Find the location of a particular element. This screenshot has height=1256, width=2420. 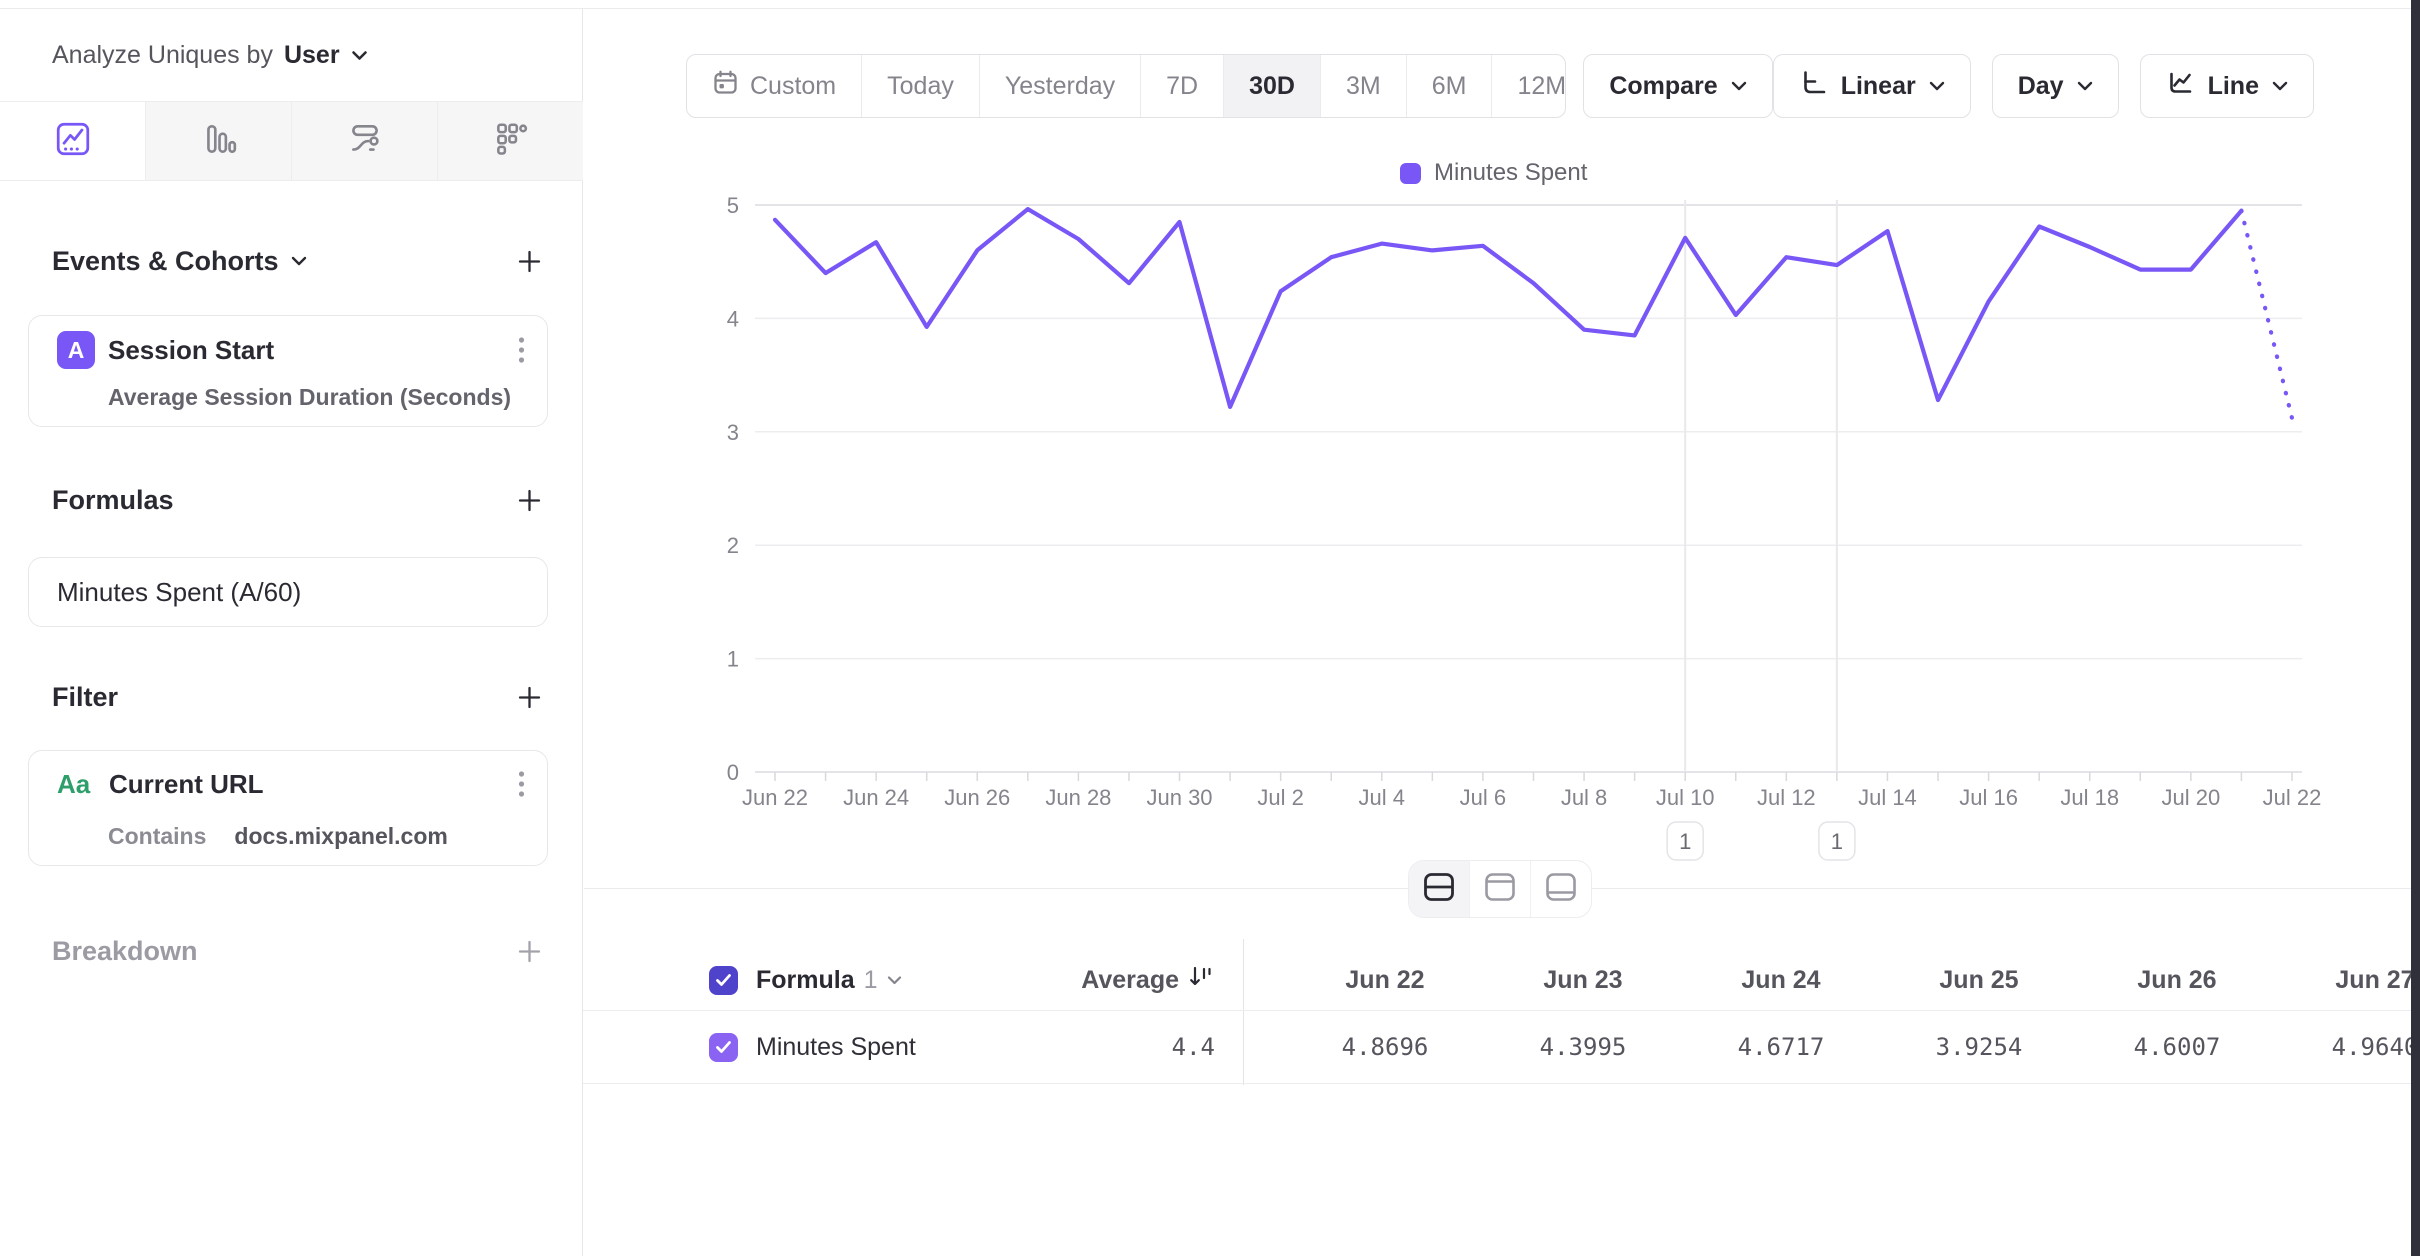

range-custom: Custom is located at coordinates (775, 86).